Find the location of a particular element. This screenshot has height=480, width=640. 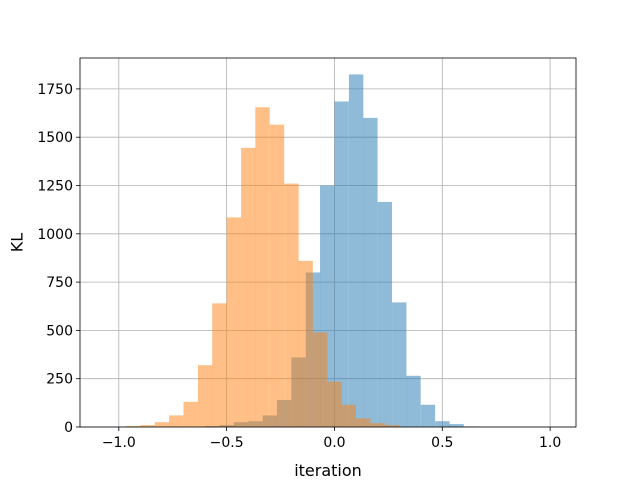

x-tick-label: −1.0 is located at coordinates (119, 443).